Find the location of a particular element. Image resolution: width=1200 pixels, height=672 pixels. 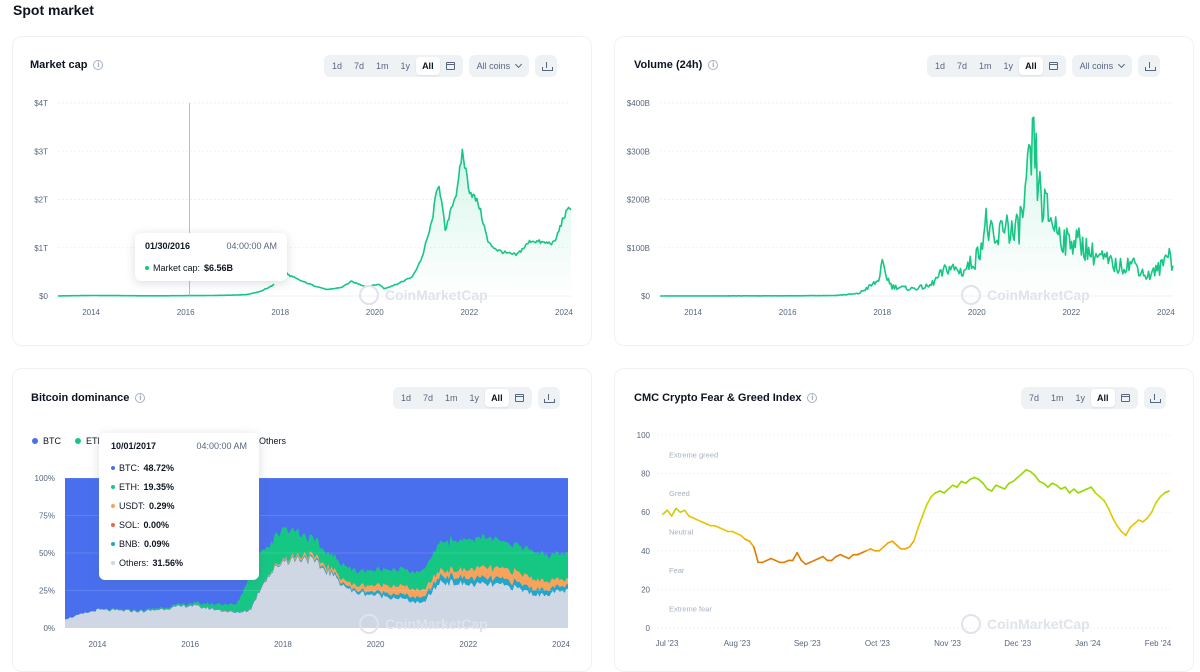

tooltip-row: USDT: 0.29% is located at coordinates (179, 506).